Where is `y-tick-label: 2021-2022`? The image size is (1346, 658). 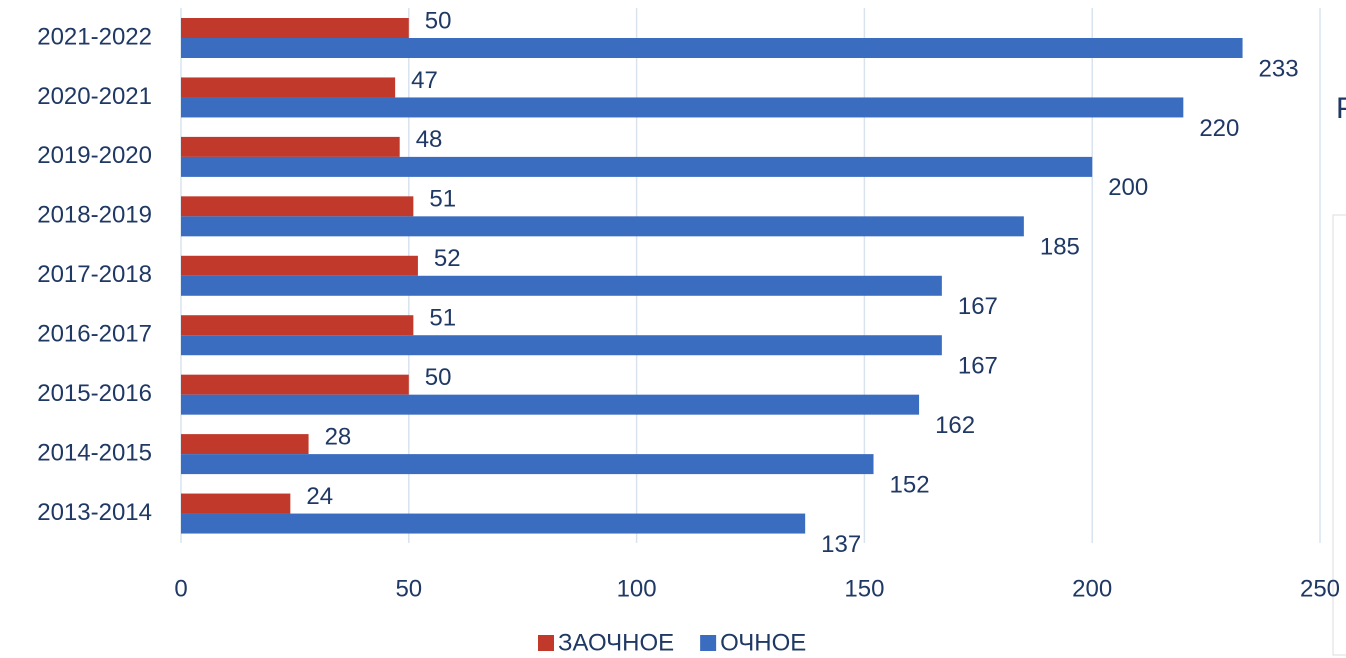
y-tick-label: 2021-2022 is located at coordinates (94, 36).